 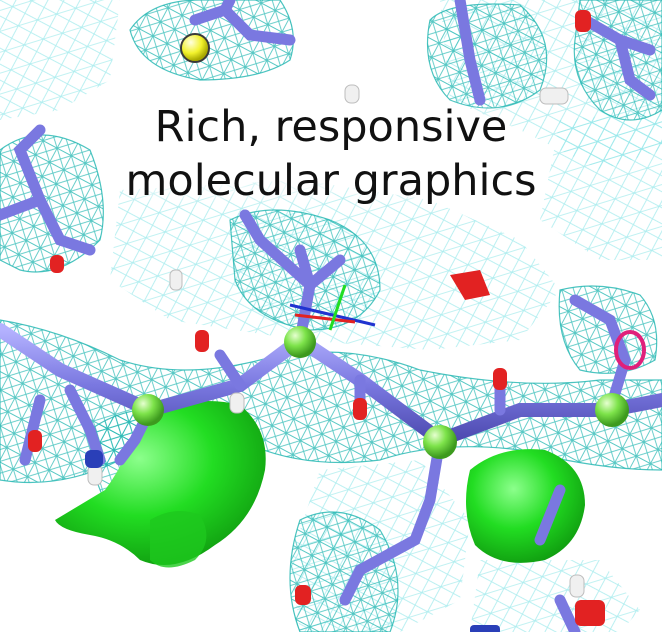 I want to click on sulfur-atom, so click(x=195, y=48).